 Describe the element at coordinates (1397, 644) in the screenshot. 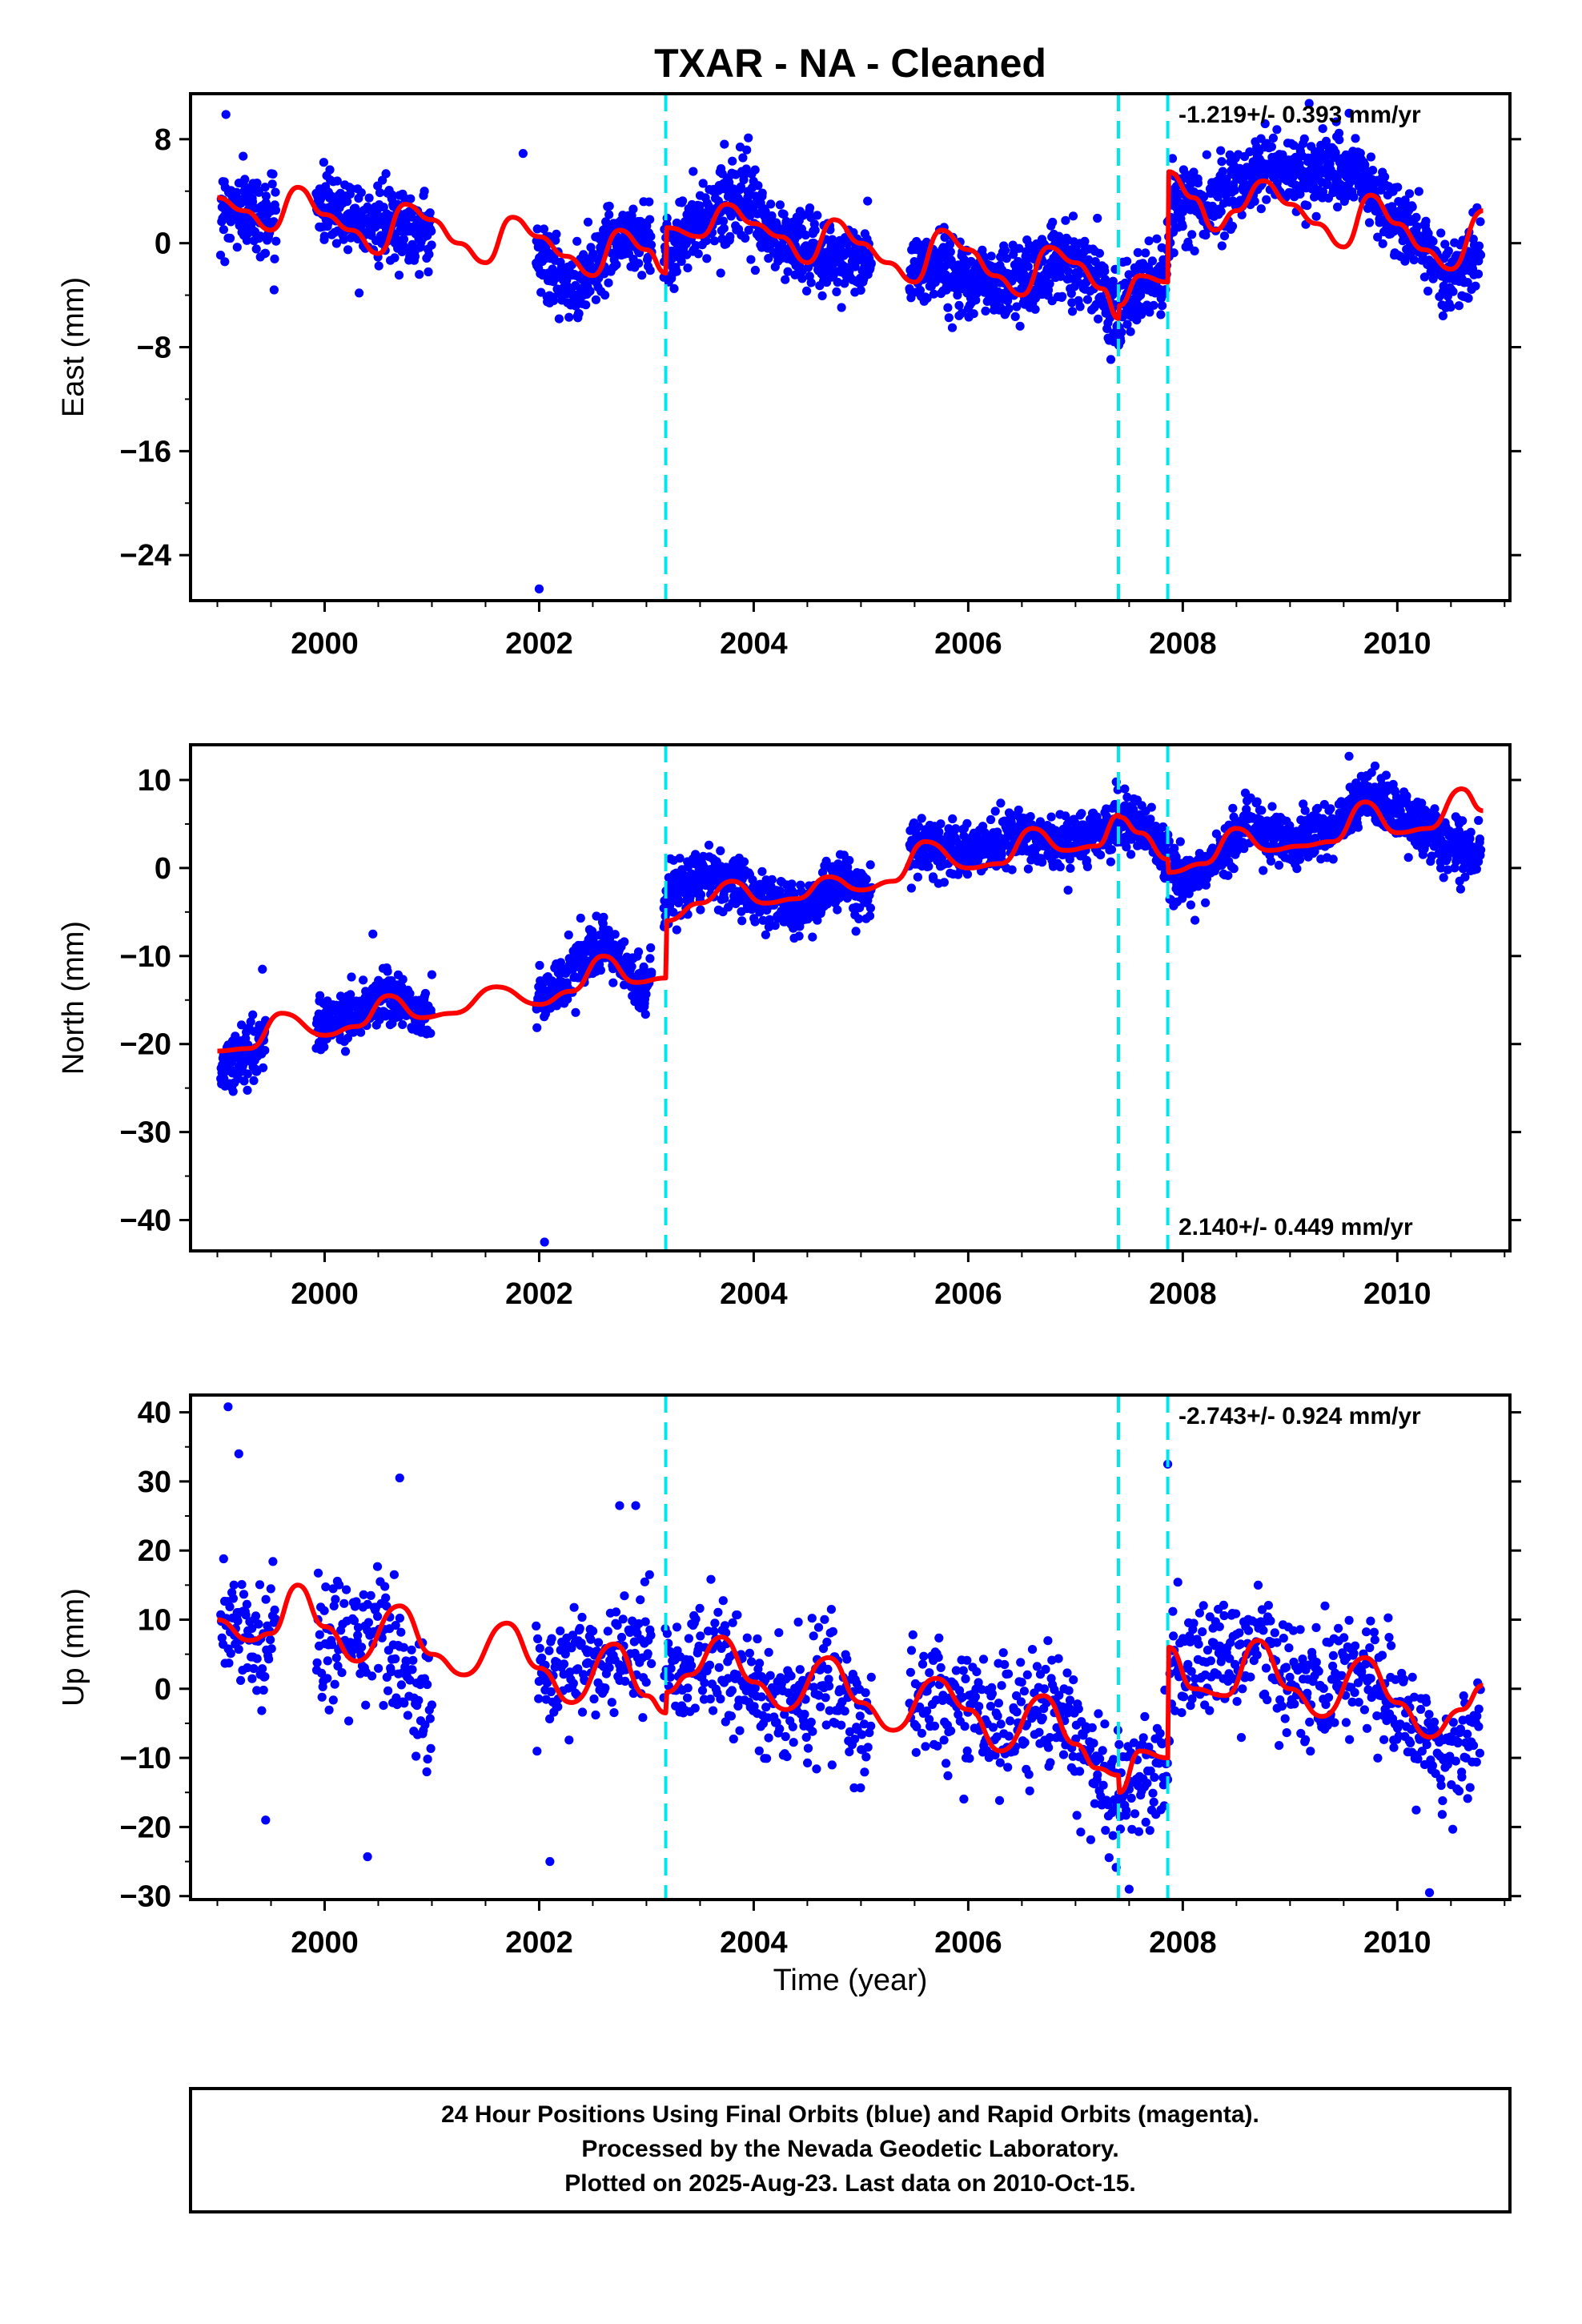

I see `x-tick-label: 2010` at that location.